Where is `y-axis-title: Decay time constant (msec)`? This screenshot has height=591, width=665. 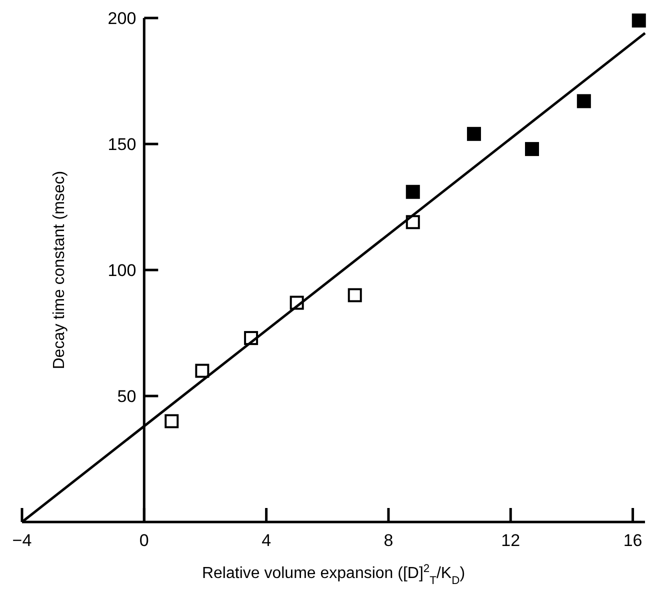
y-axis-title: Decay time constant (msec) is located at coordinates (59, 270).